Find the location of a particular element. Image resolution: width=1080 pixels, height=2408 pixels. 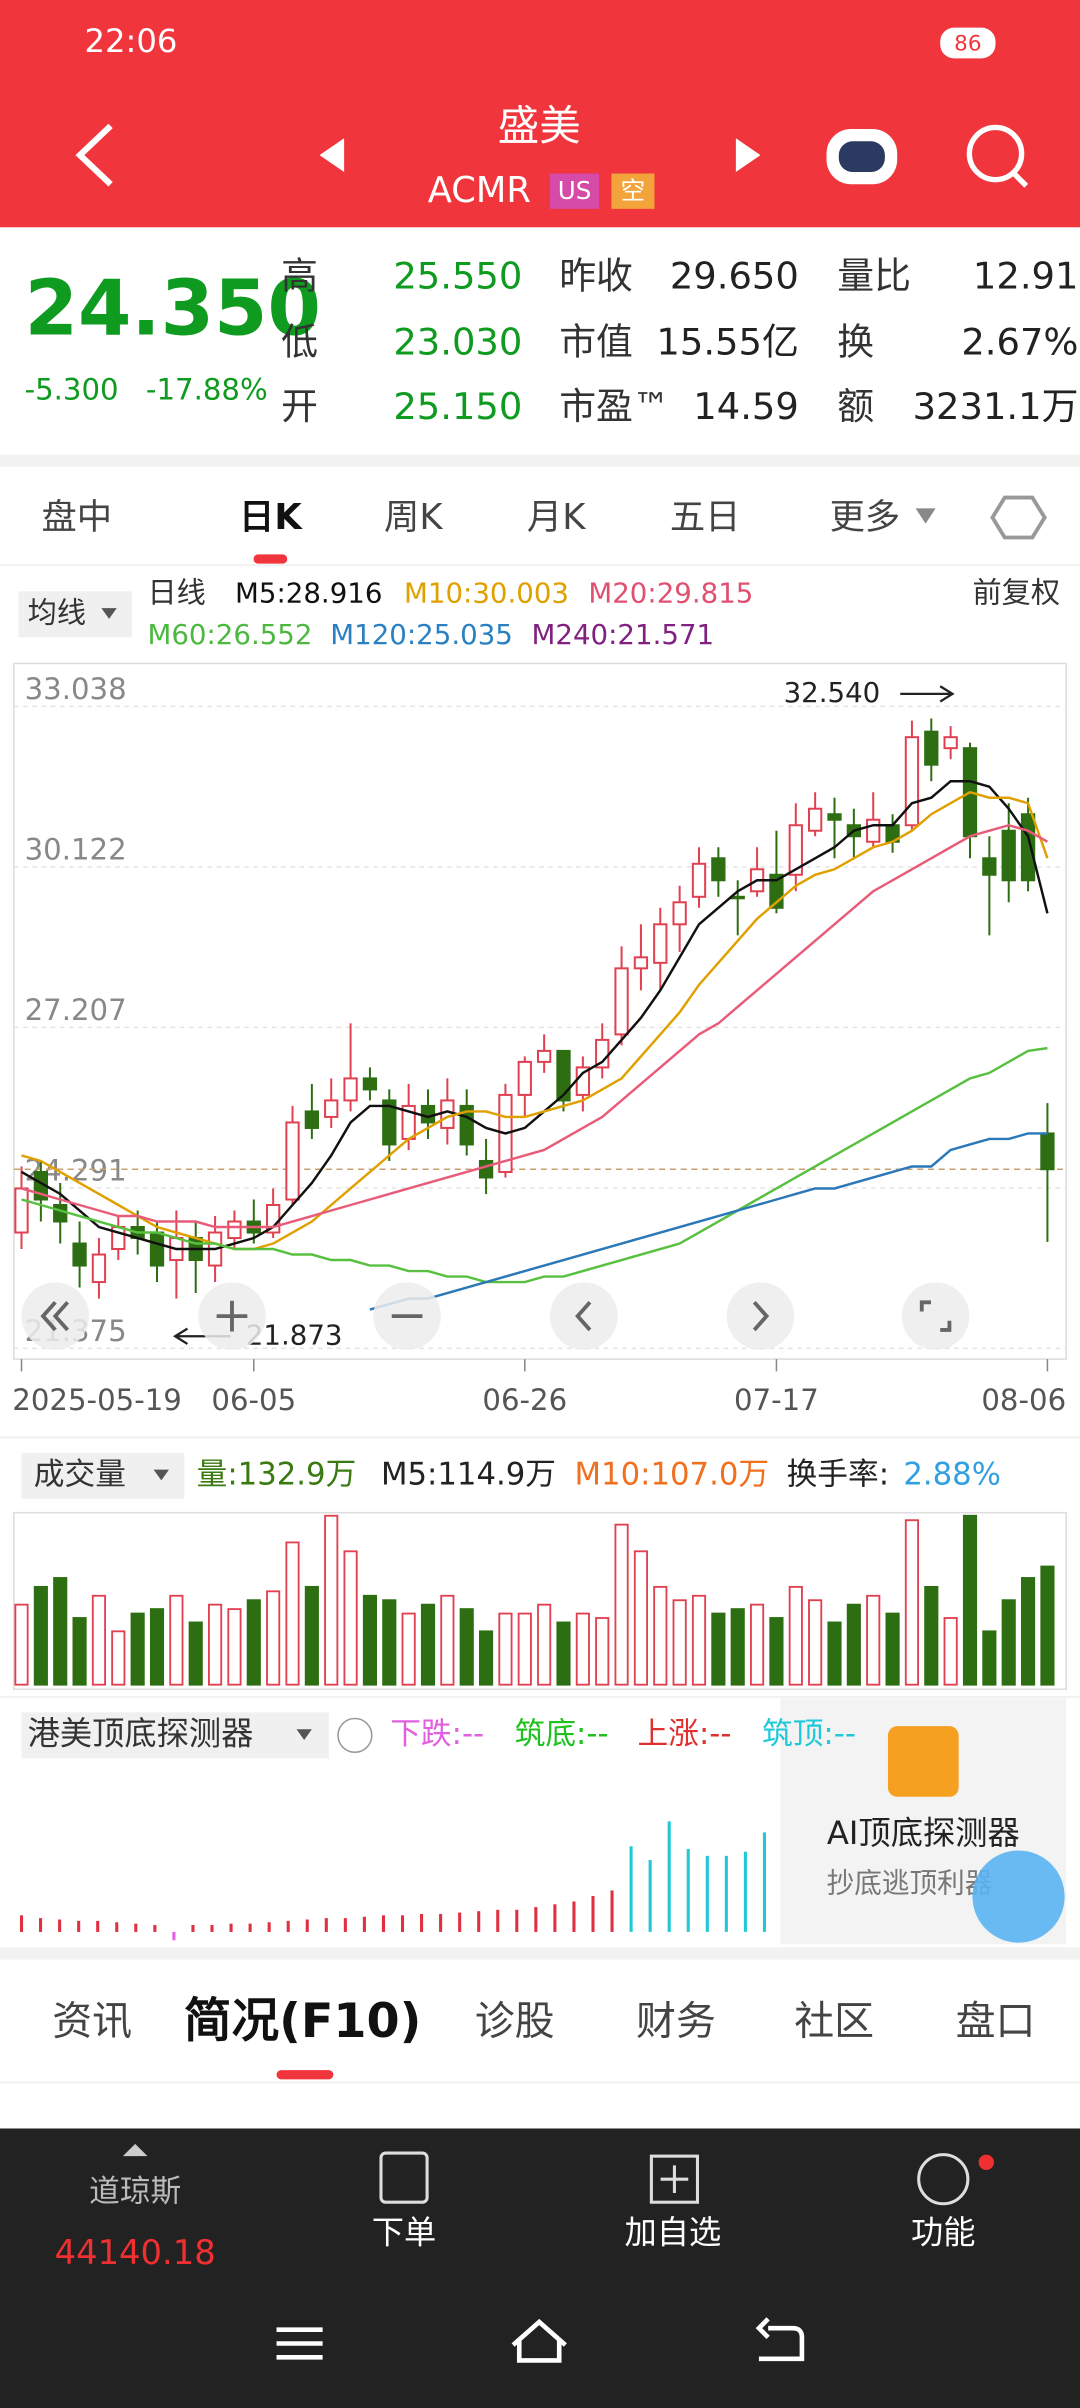

detector-title: 港美顶底探测器 is located at coordinates (141, 1733).